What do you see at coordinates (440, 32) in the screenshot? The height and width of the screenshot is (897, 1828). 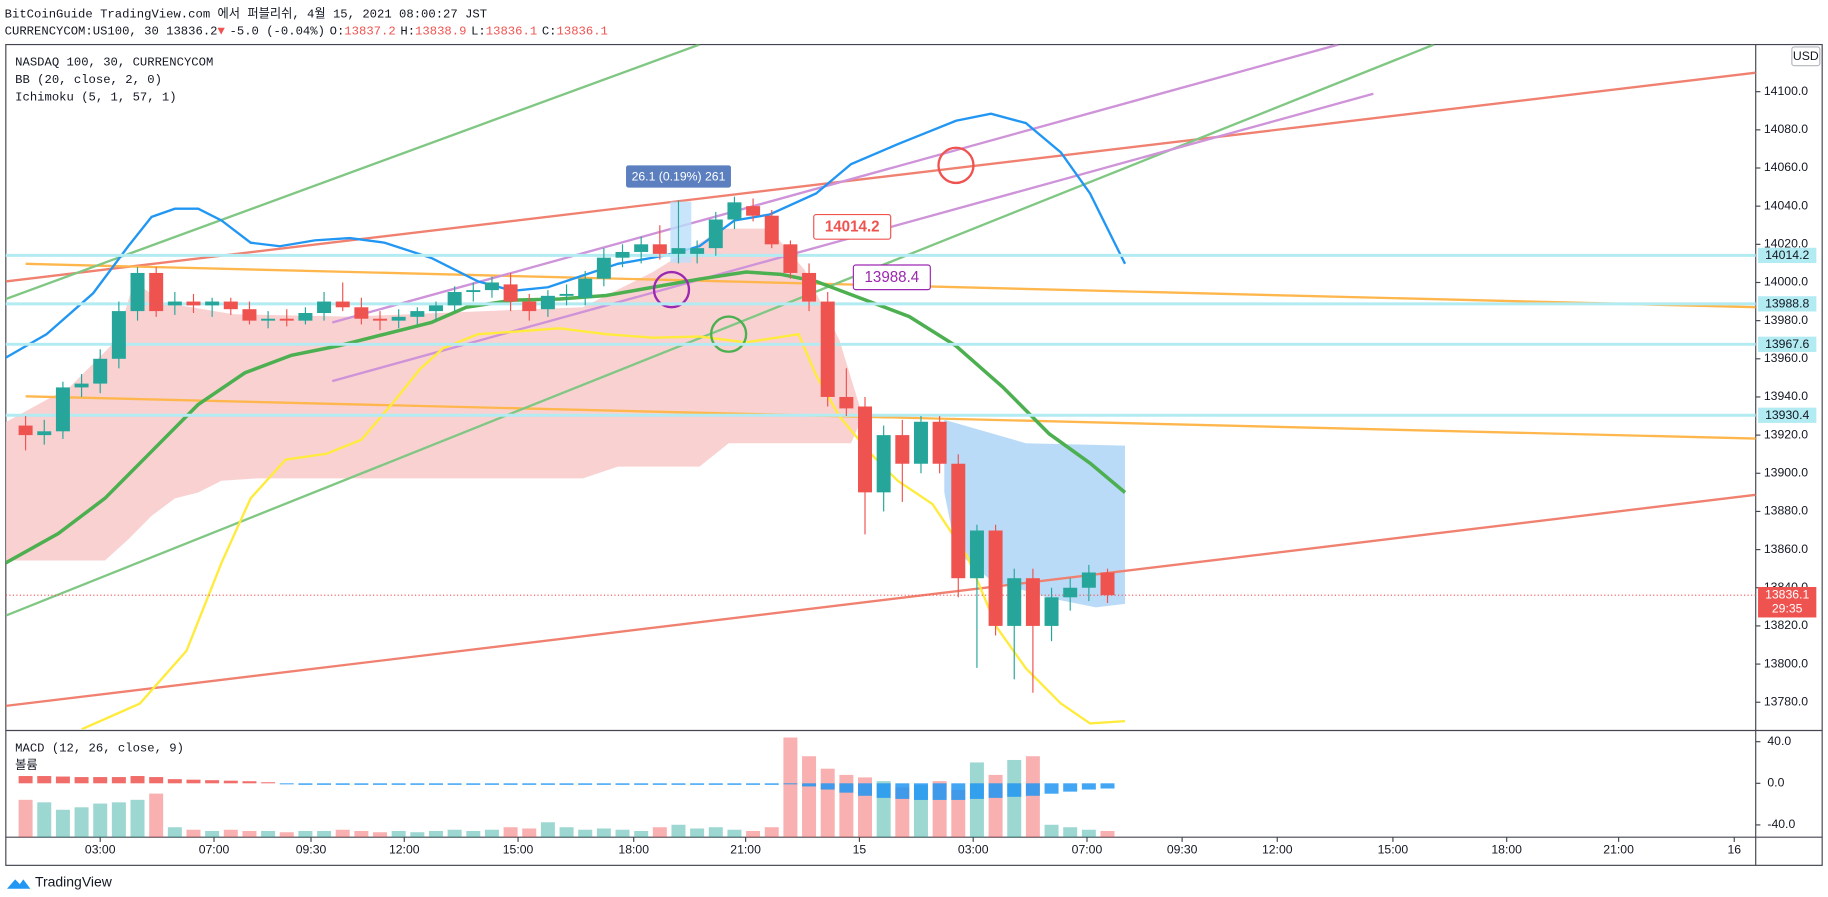 I see `ohlc-value: 13838.9` at bounding box center [440, 32].